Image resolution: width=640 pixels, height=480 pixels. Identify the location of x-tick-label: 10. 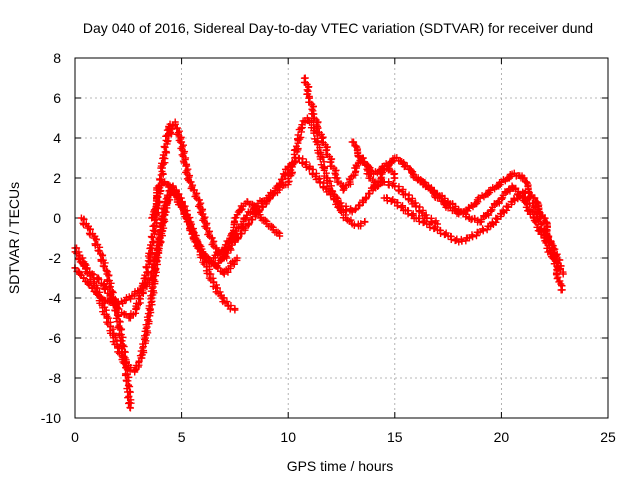
(288, 437).